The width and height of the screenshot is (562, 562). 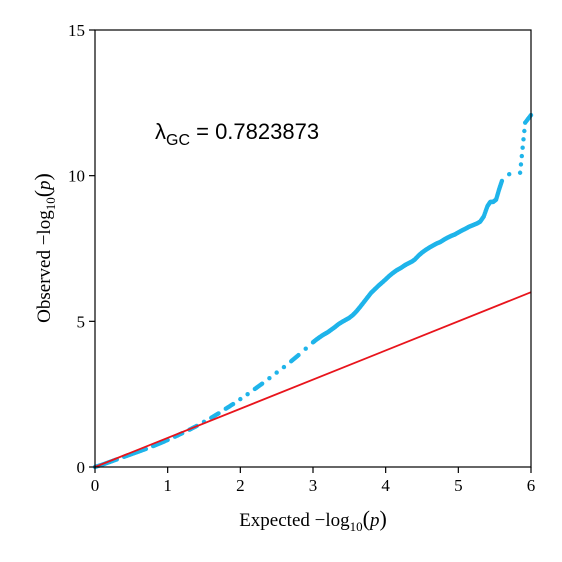 I want to click on y-axis-title-lparen: (, so click(x=42, y=193).